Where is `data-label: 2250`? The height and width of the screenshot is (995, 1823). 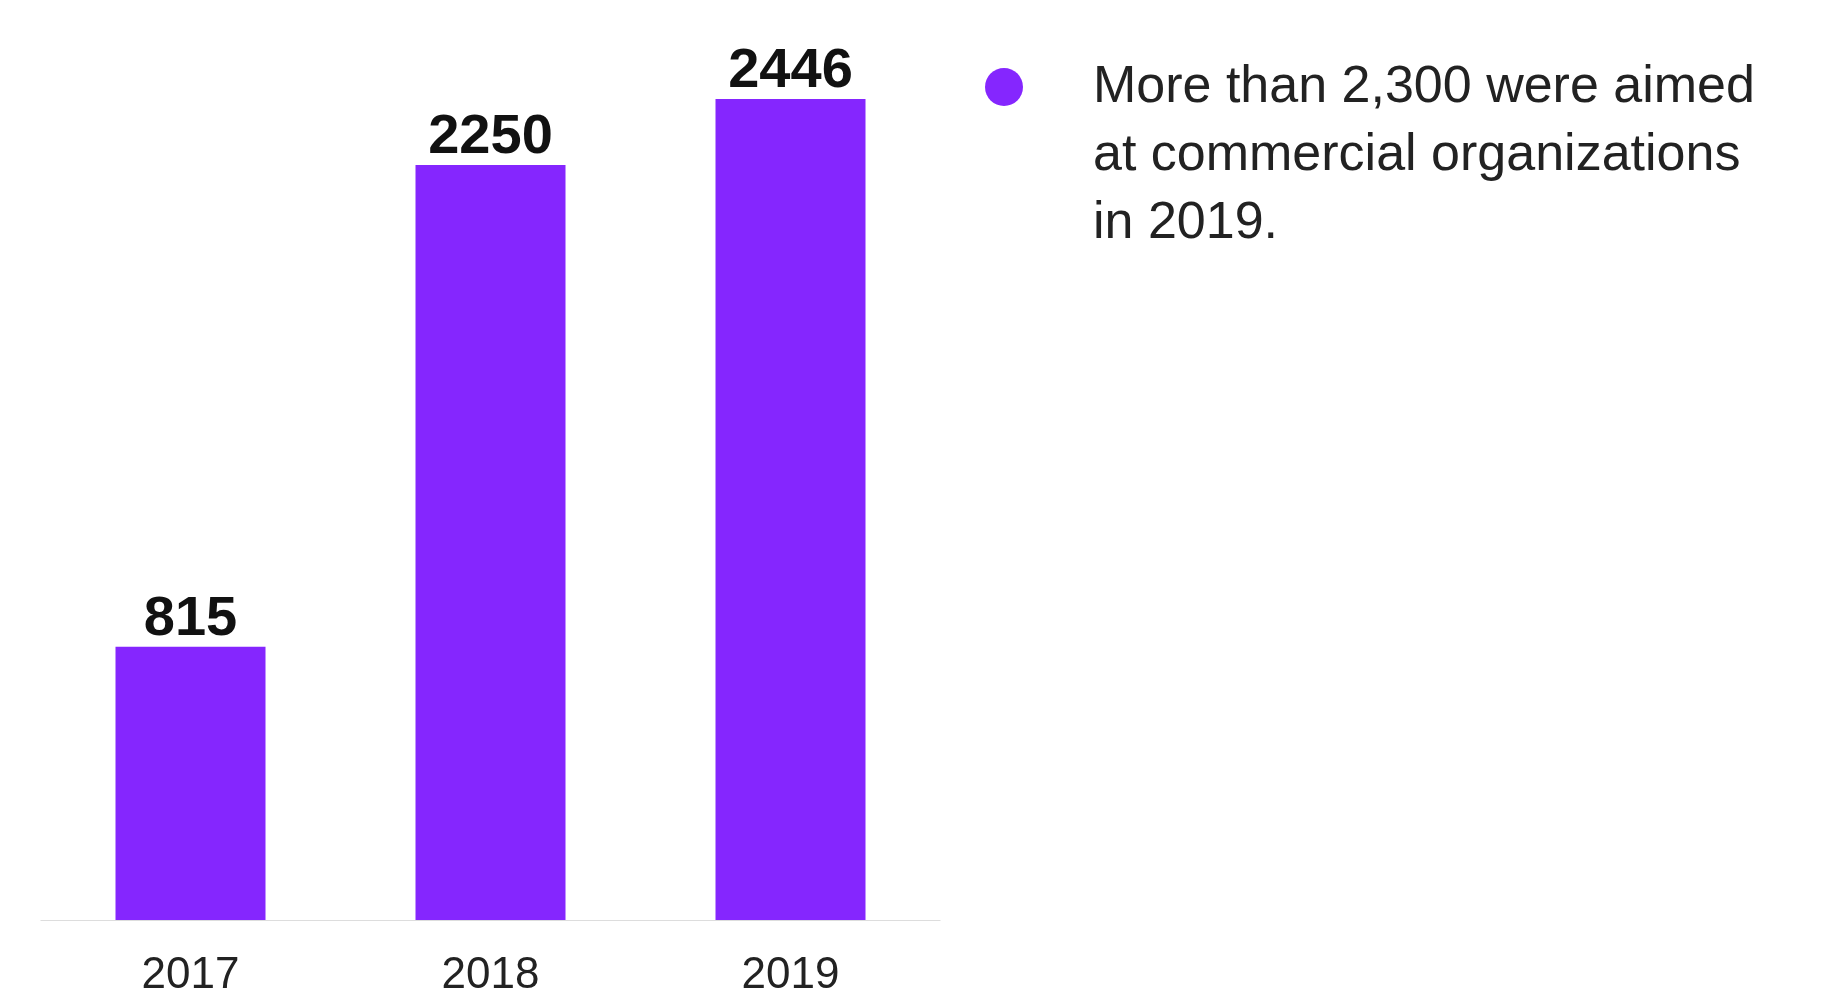 data-label: 2250 is located at coordinates (490, 133).